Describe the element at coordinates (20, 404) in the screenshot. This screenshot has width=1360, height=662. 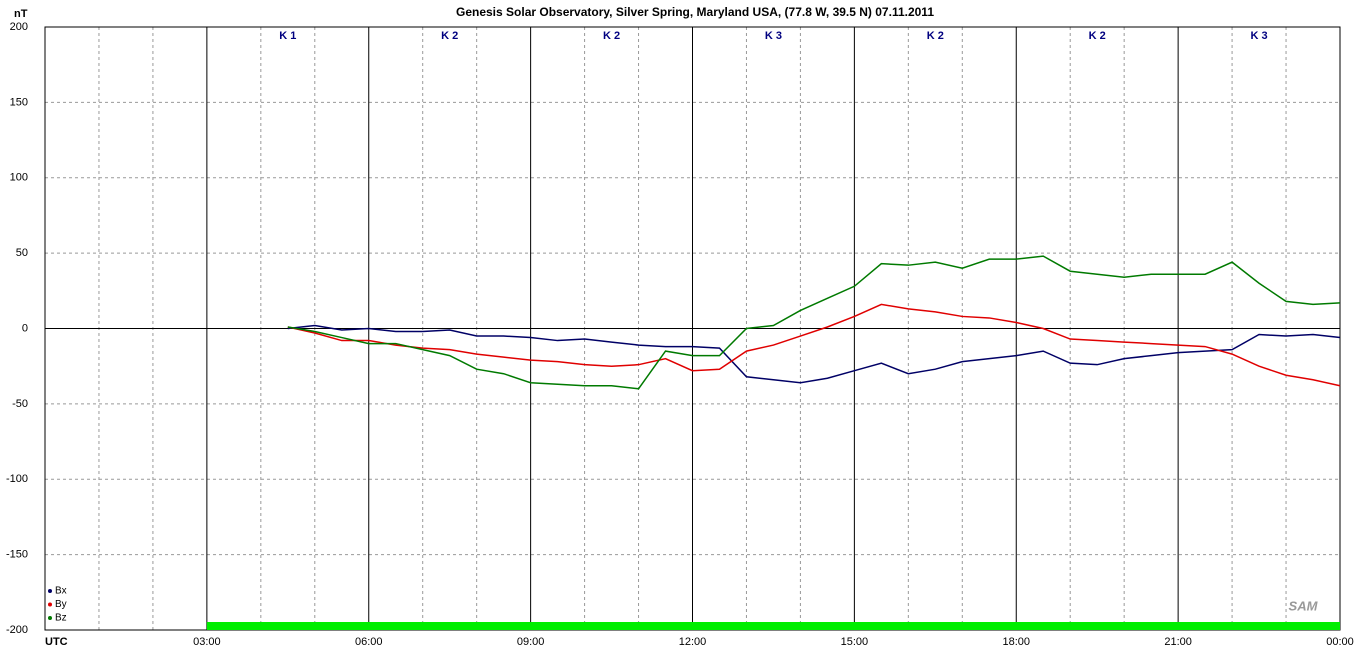
I see `y-tick-label: -50` at that location.